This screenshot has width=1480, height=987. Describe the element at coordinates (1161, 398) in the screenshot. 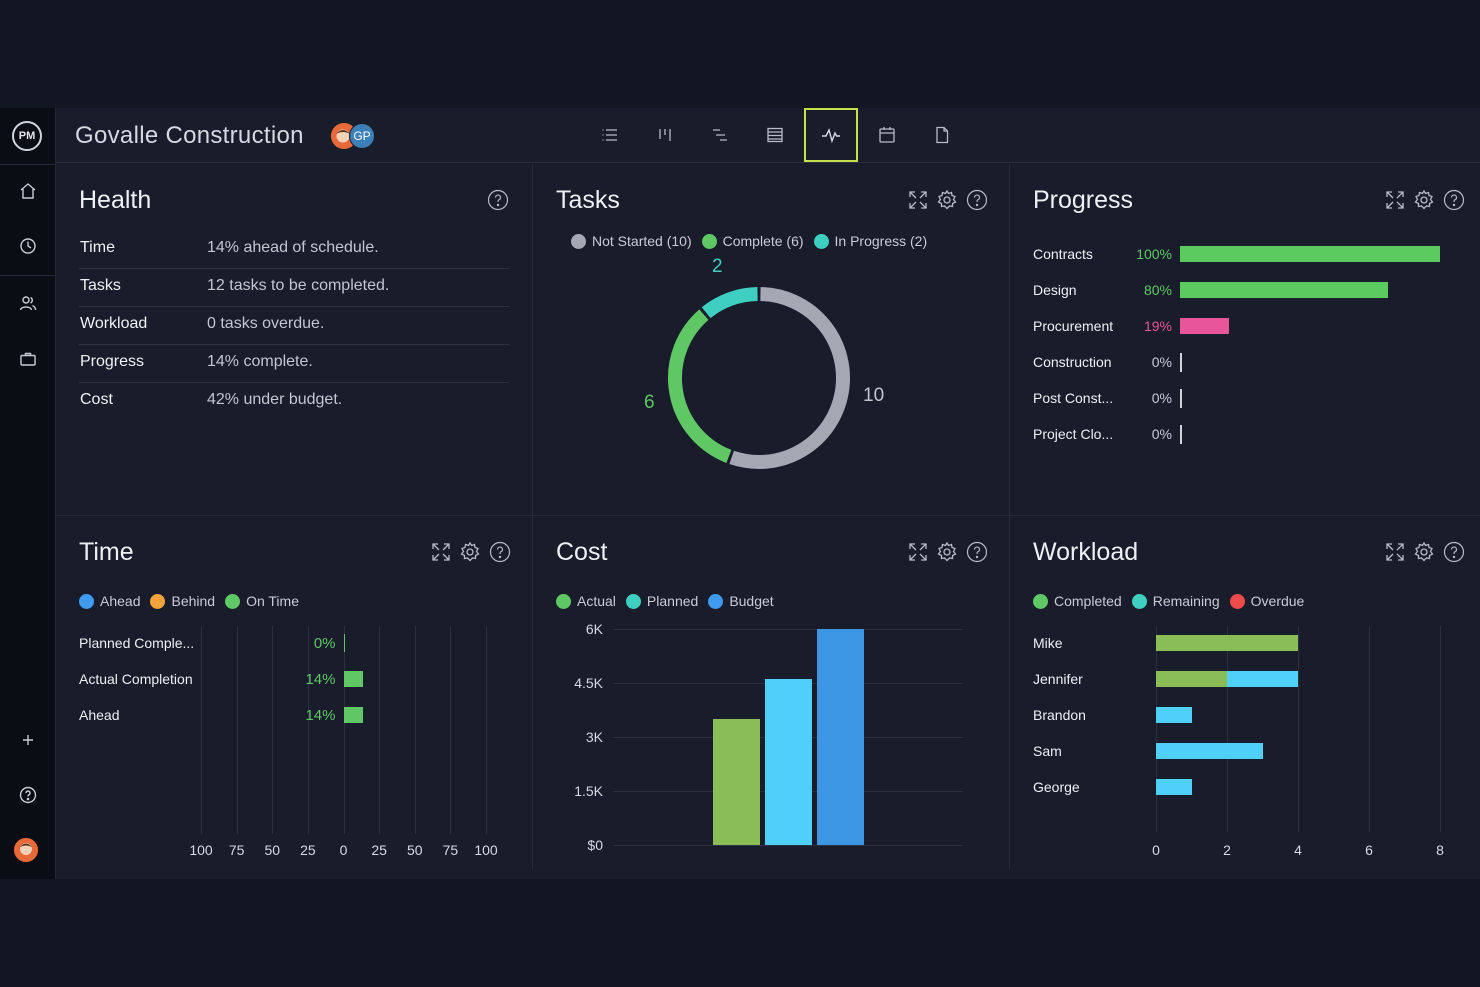

I see `progress-row-percent: 0%` at that location.